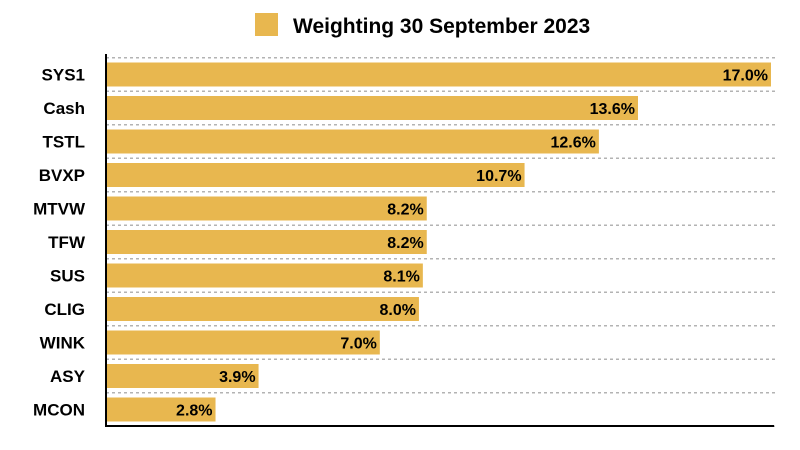 The image size is (800, 450). What do you see at coordinates (358, 344) in the screenshot?
I see `value-label-wink: 7.0%` at bounding box center [358, 344].